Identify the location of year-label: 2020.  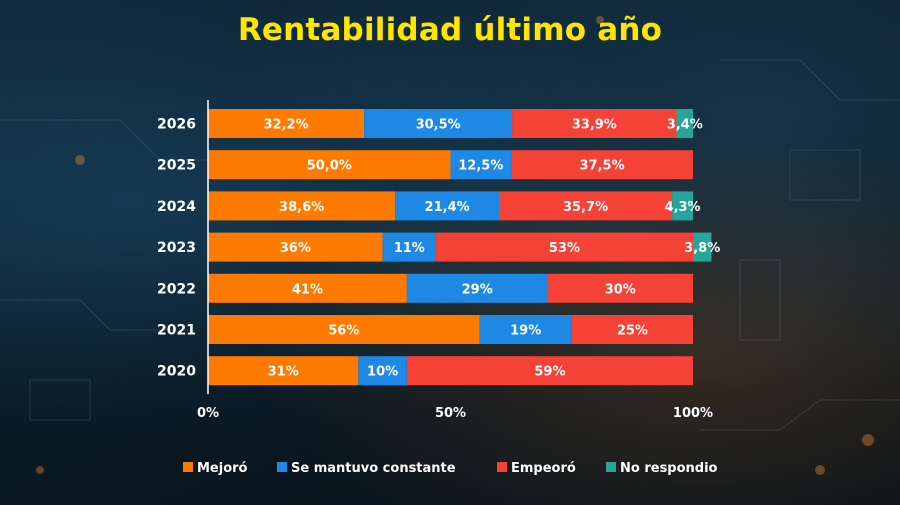
(176, 372).